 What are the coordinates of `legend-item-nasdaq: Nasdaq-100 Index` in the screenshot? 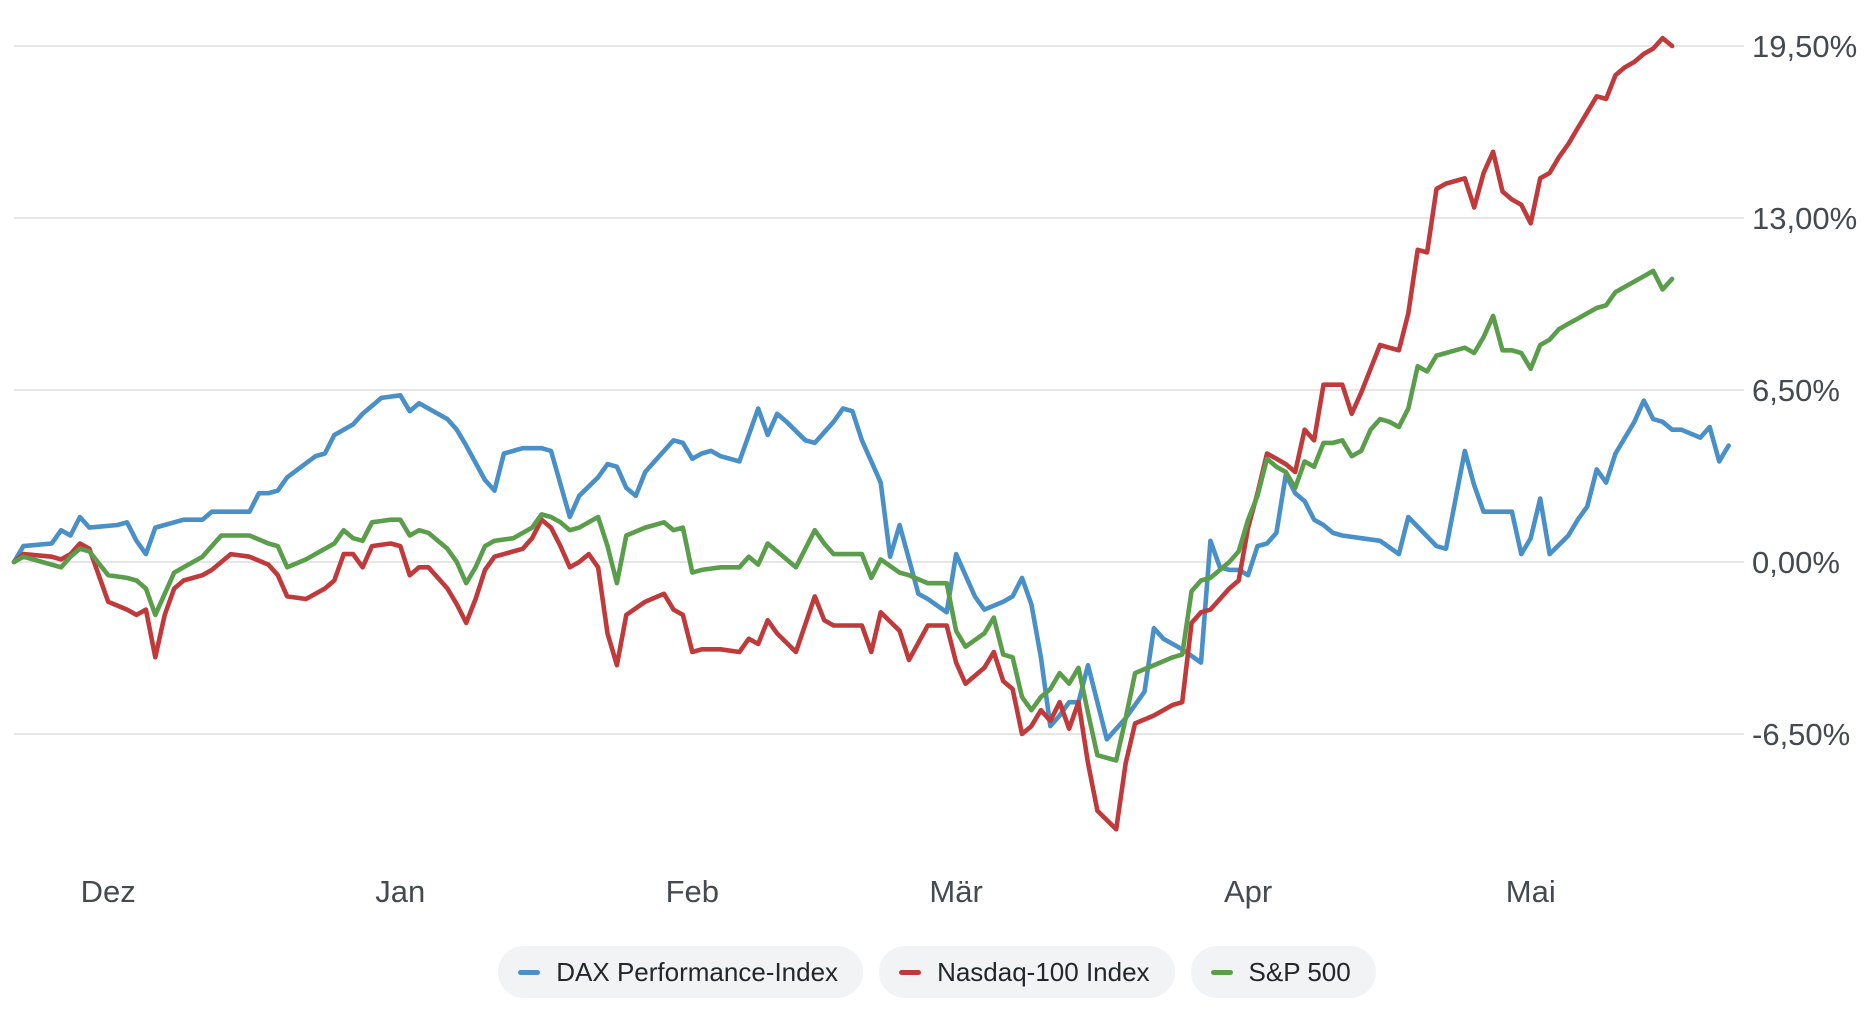 It's located at (1027, 972).